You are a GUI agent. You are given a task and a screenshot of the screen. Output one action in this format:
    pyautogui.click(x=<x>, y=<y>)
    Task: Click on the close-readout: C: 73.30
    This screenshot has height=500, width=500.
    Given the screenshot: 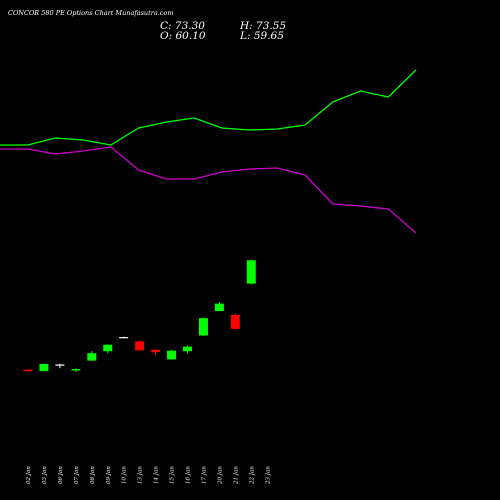 What is the action you would take?
    pyautogui.click(x=182, y=26)
    